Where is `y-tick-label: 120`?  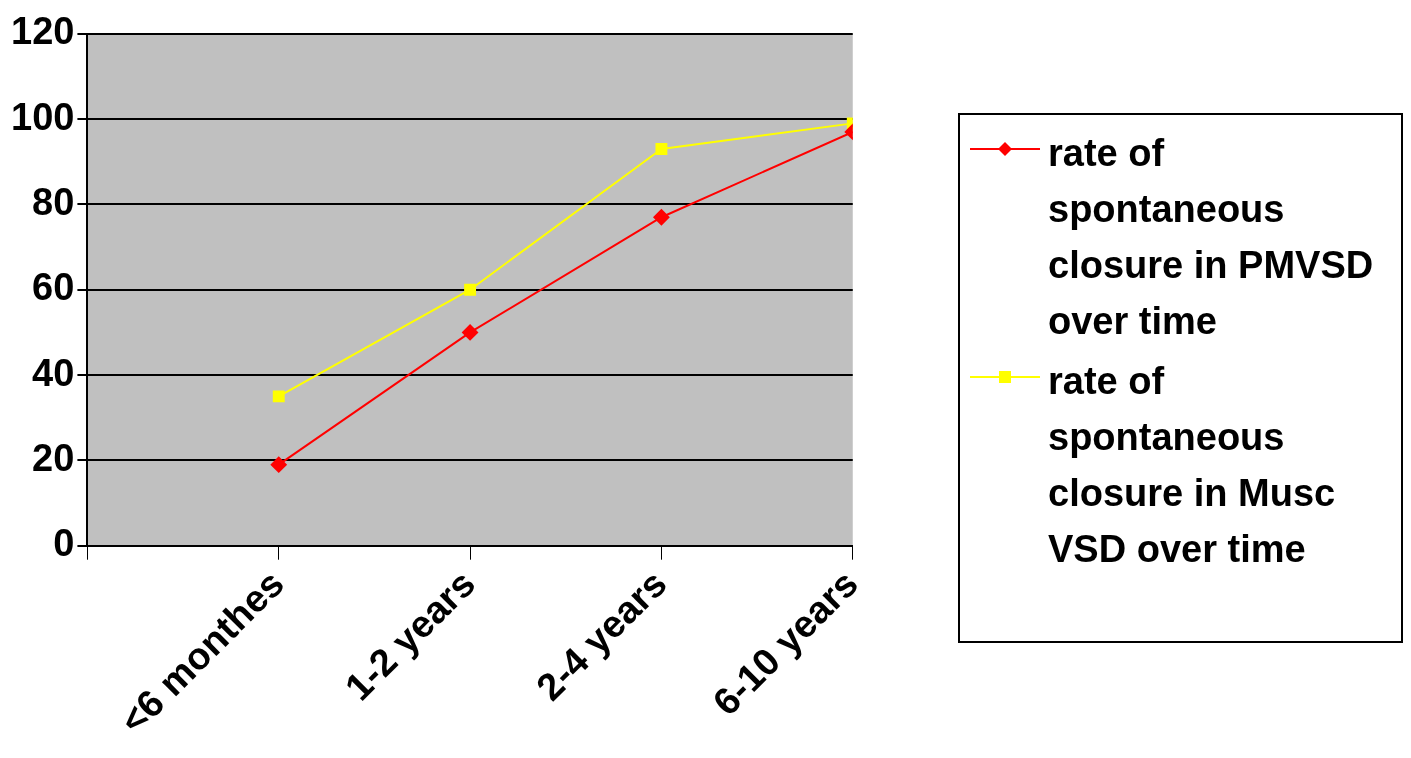 y-tick-label: 120 is located at coordinates (43, 31).